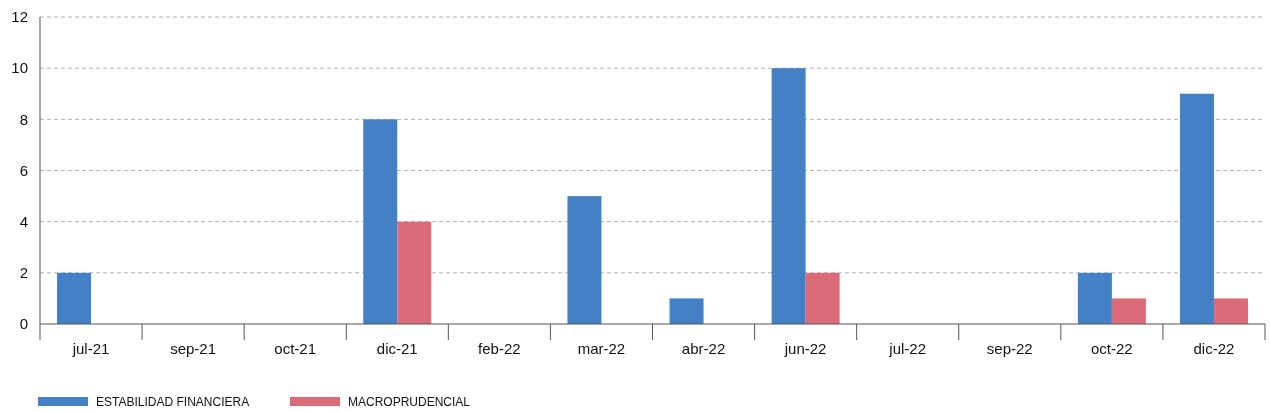  What do you see at coordinates (1009, 348) in the screenshot?
I see `x-tick-label: sep-22` at bounding box center [1009, 348].